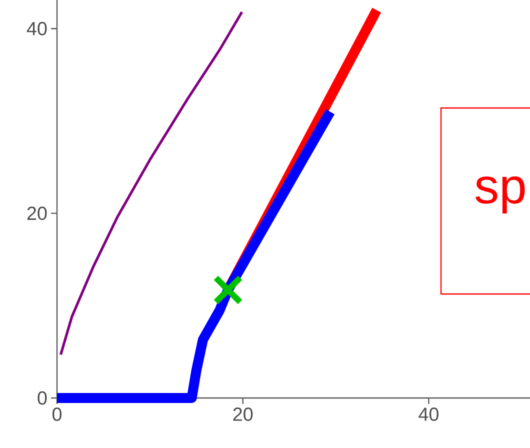 This screenshot has height=448, width=530. What do you see at coordinates (500, 195) in the screenshot?
I see `annotation: sp` at bounding box center [500, 195].